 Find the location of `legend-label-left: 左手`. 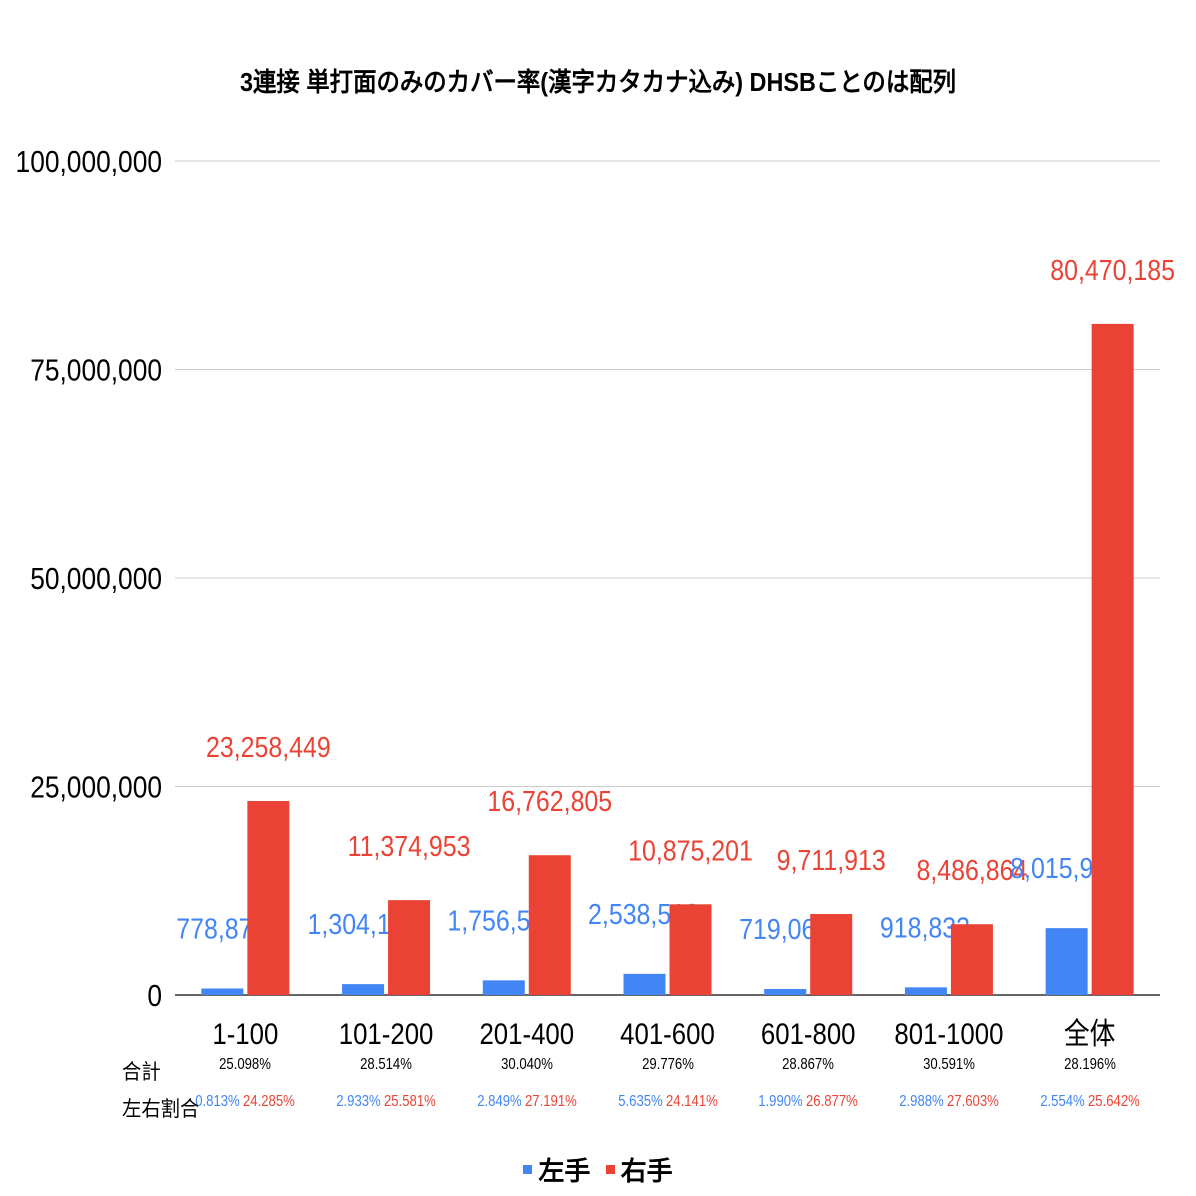

legend-label-left: 左手 is located at coordinates (564, 1171).